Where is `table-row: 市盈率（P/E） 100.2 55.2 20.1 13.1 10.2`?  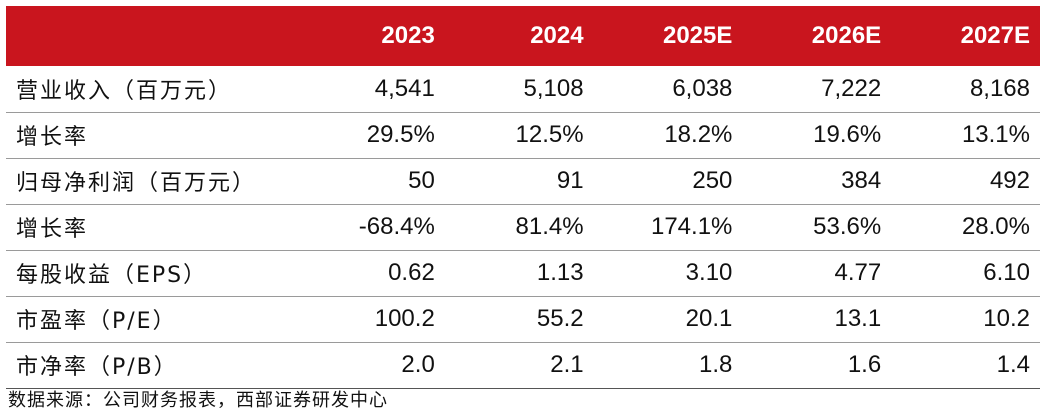
table-row: 市盈率（P/E） 100.2 55.2 20.1 13.1 10.2 is located at coordinates (523, 319).